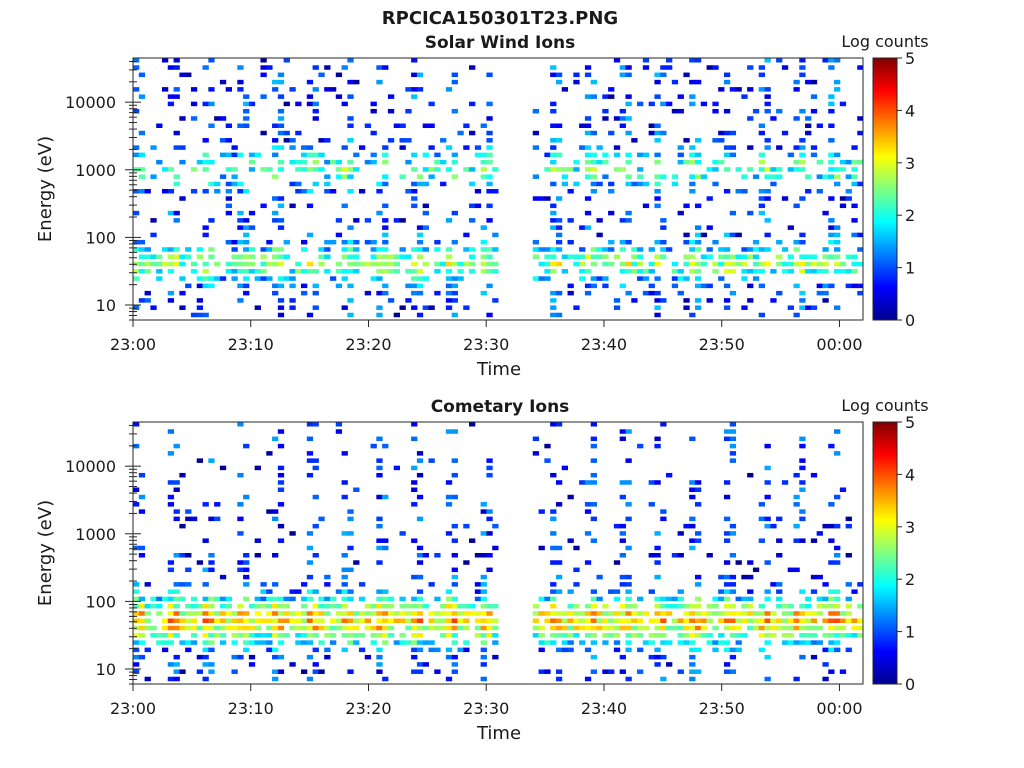  I want to click on colorbar-tick-label: 5, so click(910, 58).